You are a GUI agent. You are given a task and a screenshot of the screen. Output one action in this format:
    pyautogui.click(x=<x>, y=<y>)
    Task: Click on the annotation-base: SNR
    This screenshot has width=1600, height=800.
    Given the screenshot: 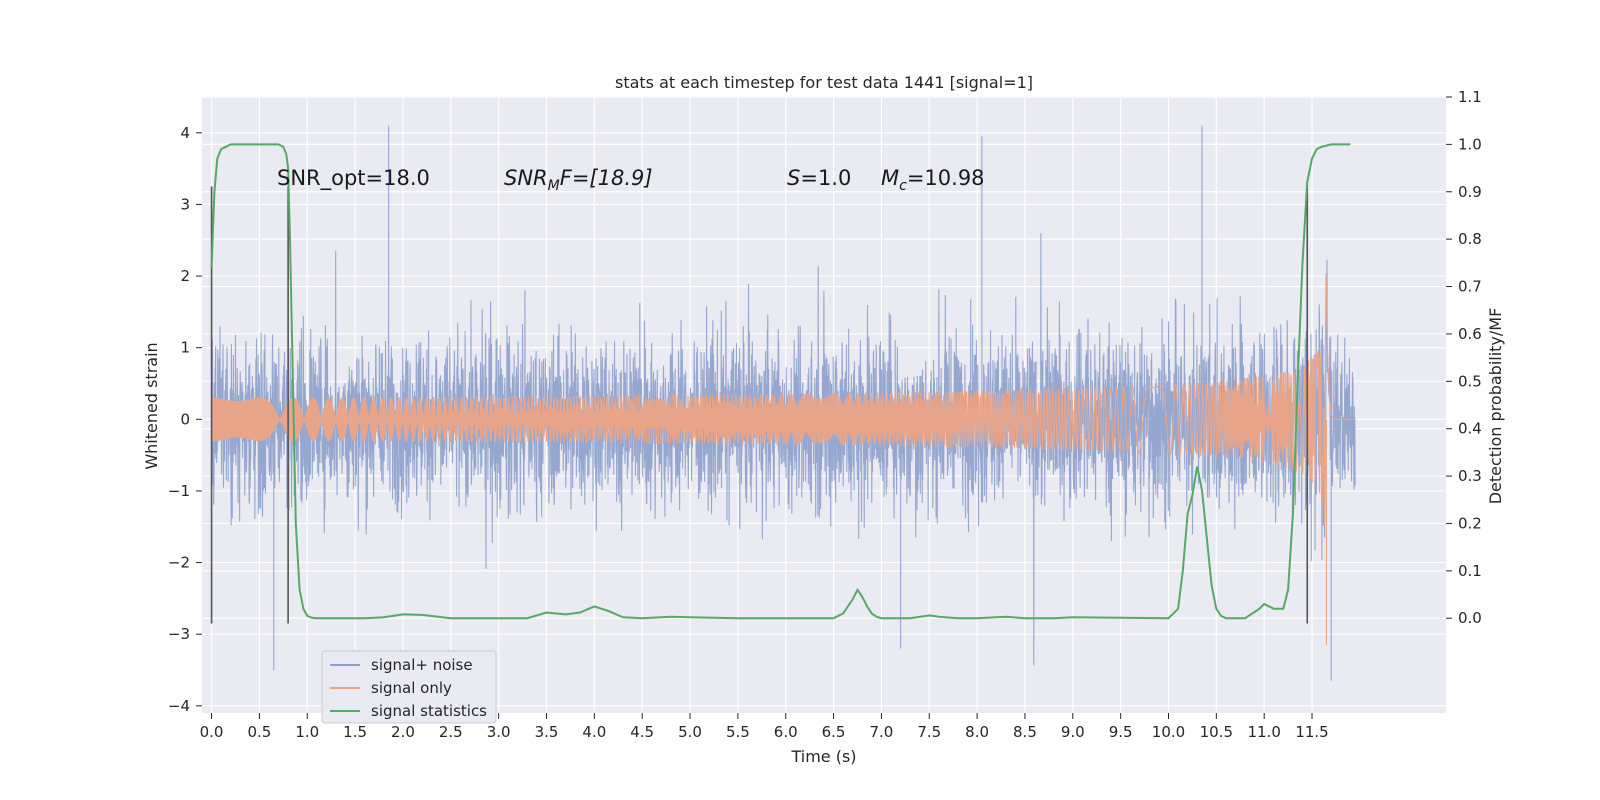 What is the action you would take?
    pyautogui.click(x=526, y=178)
    